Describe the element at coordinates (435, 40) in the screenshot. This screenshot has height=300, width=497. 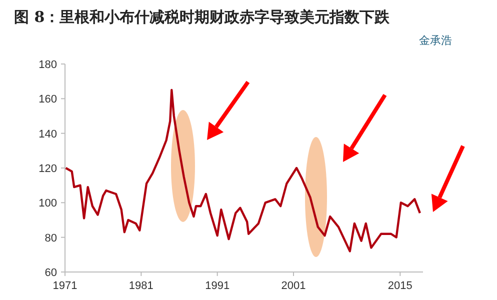
I see `text: 金承浩` at that location.